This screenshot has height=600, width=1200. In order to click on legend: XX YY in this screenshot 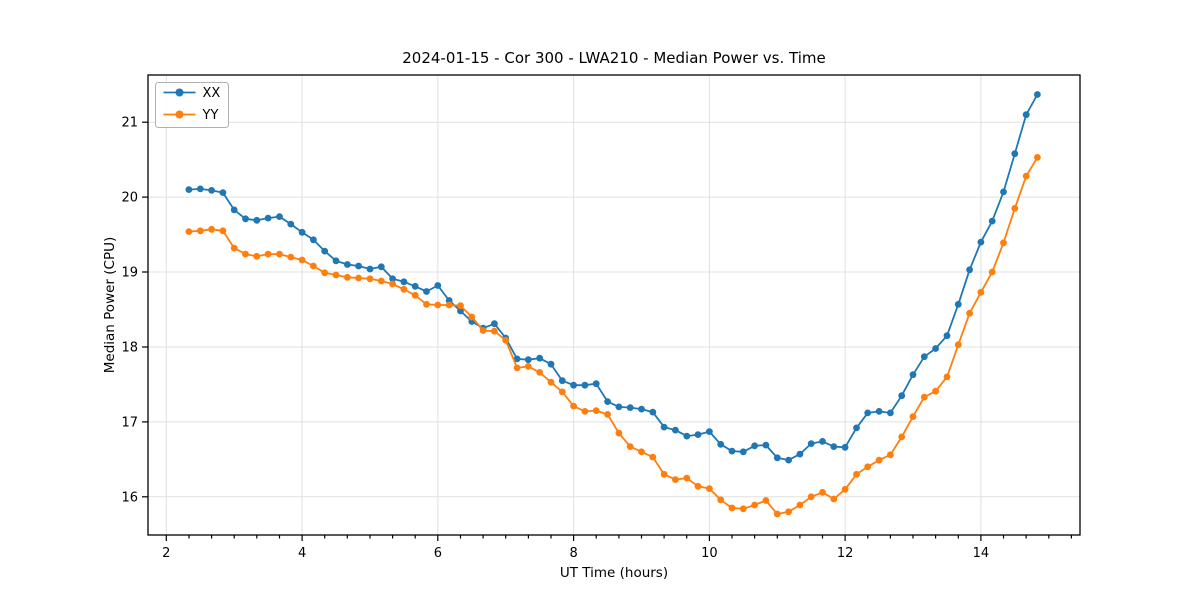, I will do `click(192, 105)`.